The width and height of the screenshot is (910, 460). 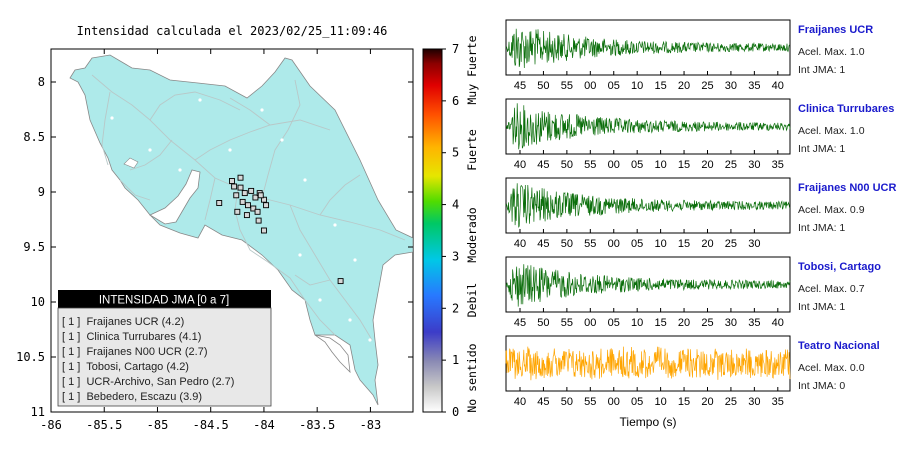 What do you see at coordinates (104, 425) in the screenshot?
I see `map-x-tick-label: -85.5` at bounding box center [104, 425].